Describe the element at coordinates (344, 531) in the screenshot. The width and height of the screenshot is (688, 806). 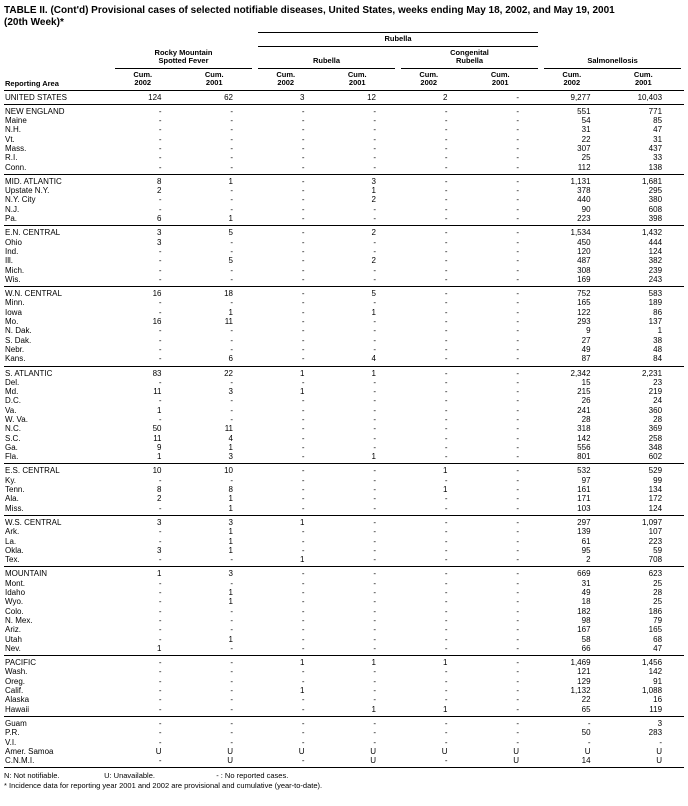
I see `table-row: Ark. - 1 - - - - 139 107` at that location.